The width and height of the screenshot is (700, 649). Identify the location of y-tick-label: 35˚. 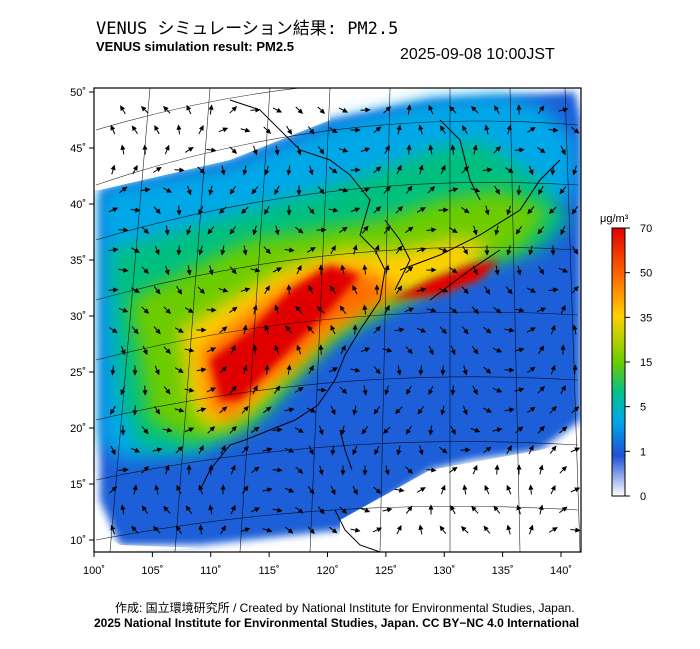
(78, 261).